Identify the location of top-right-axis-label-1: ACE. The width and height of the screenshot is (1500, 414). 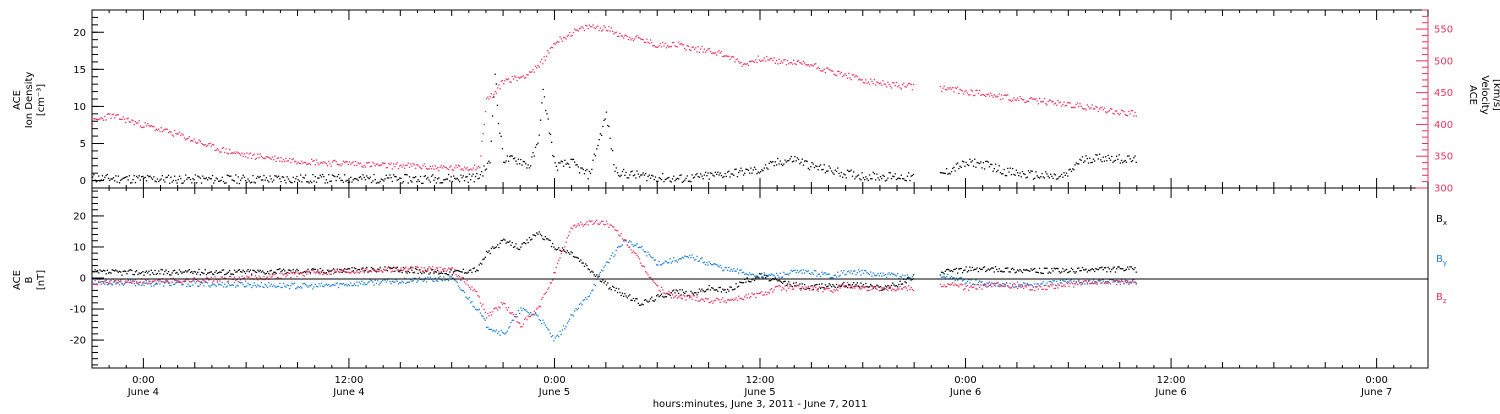
(1472, 95).